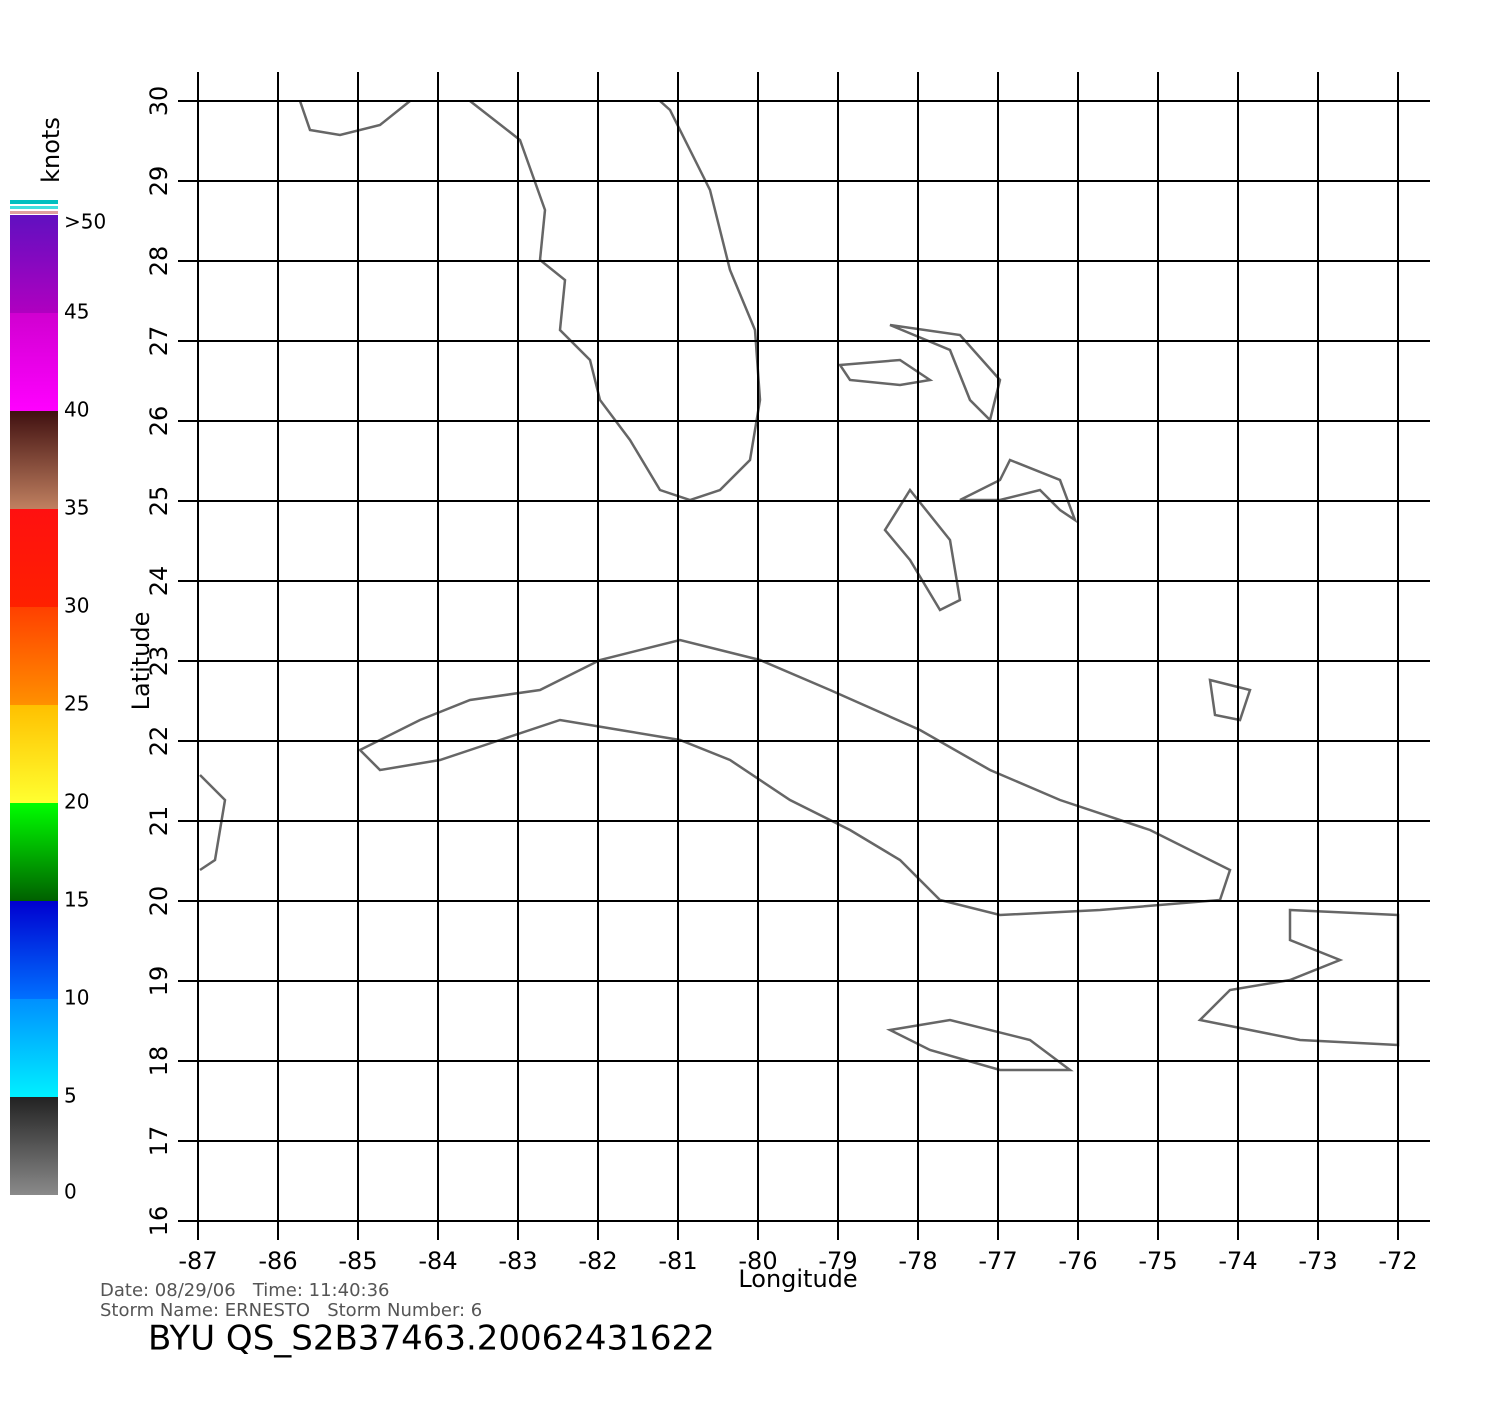 This screenshot has height=1404, width=1500. I want to click on colorbar-label: >50, so click(85, 222).